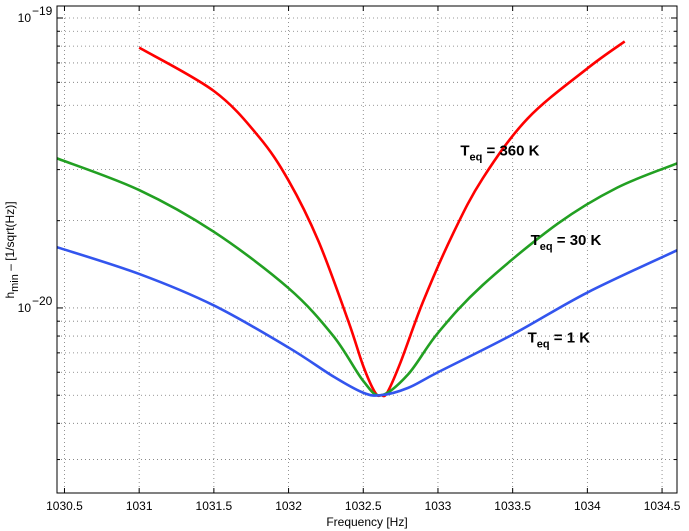  What do you see at coordinates (139, 506) in the screenshot?
I see `x-tick-label: 1031` at bounding box center [139, 506].